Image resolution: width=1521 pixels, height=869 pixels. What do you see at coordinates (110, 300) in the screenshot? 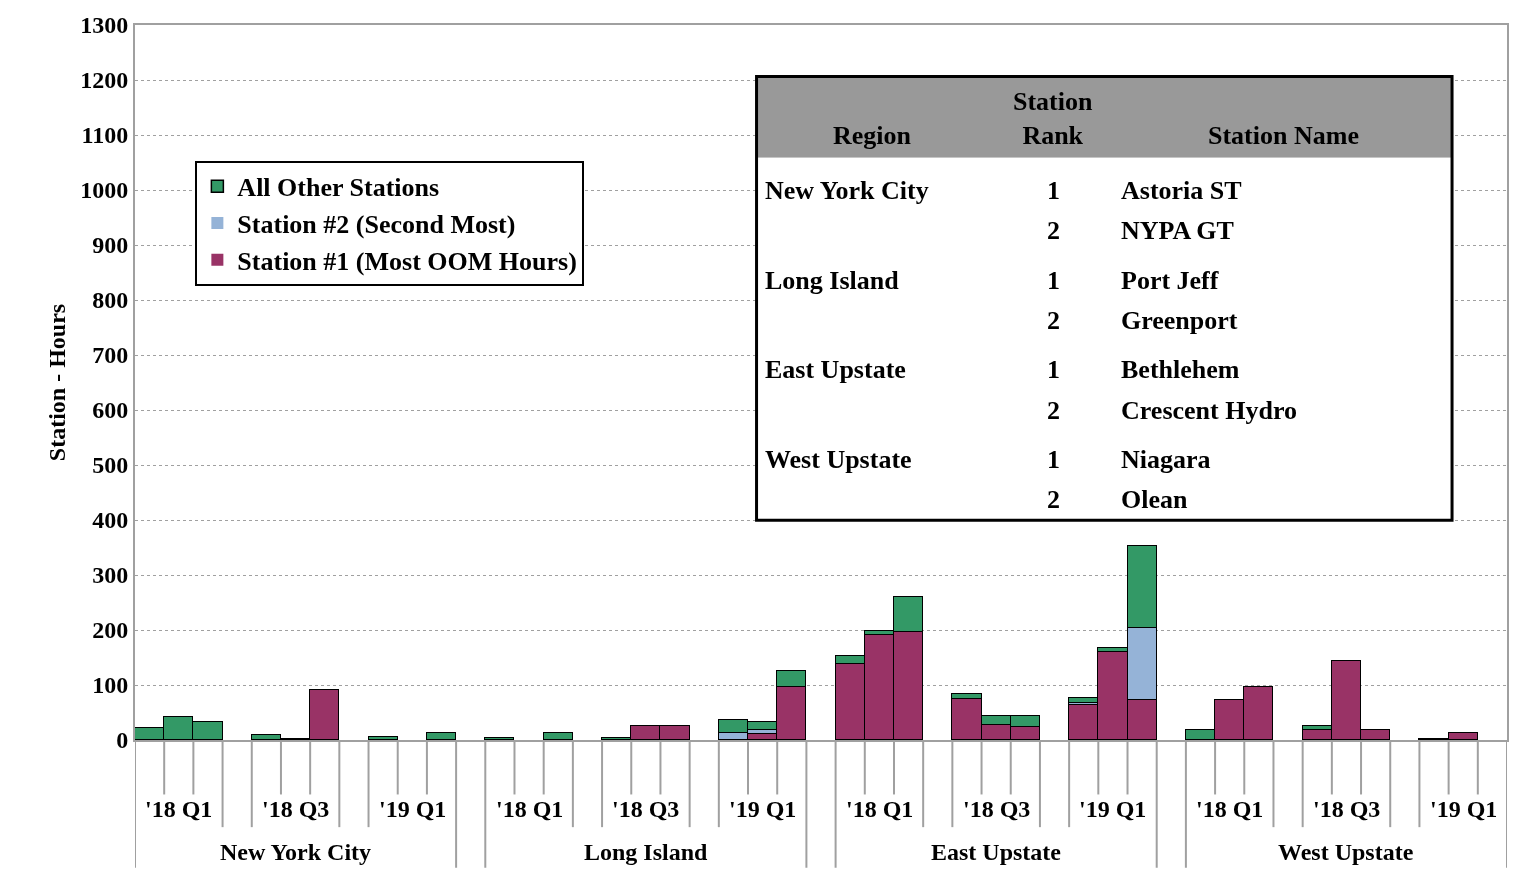
I see `y-tick-label: 800` at bounding box center [110, 300].